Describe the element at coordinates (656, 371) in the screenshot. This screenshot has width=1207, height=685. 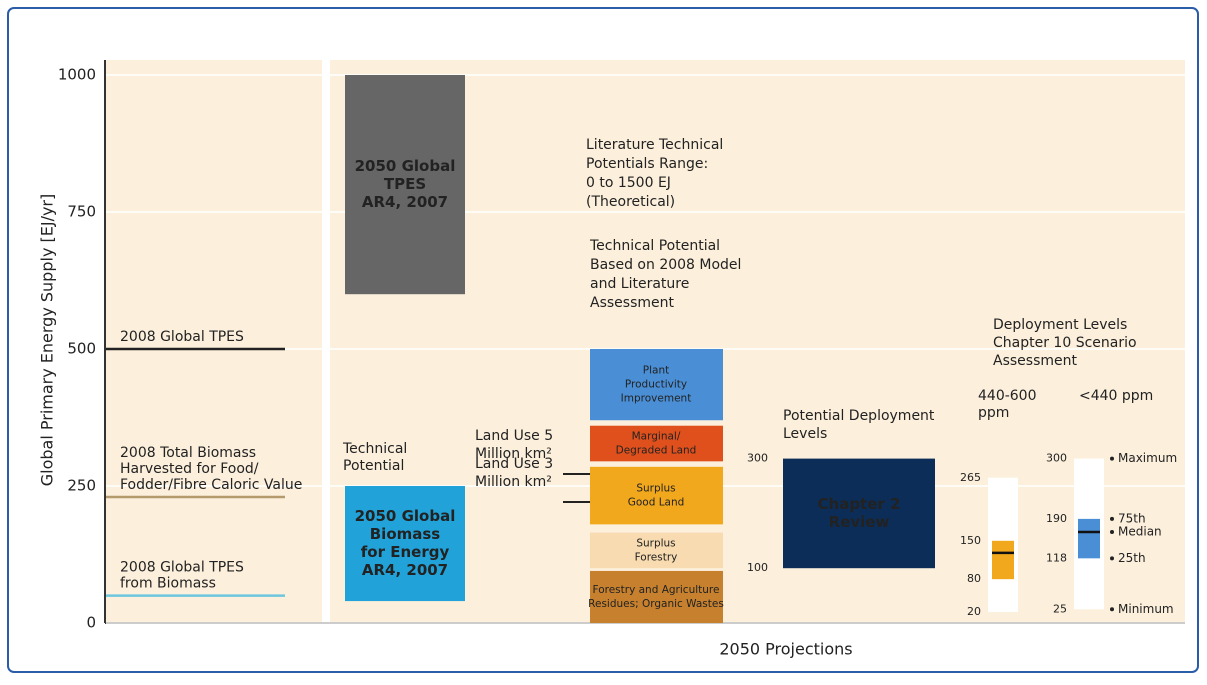
I see `segment-label: Plant` at that location.